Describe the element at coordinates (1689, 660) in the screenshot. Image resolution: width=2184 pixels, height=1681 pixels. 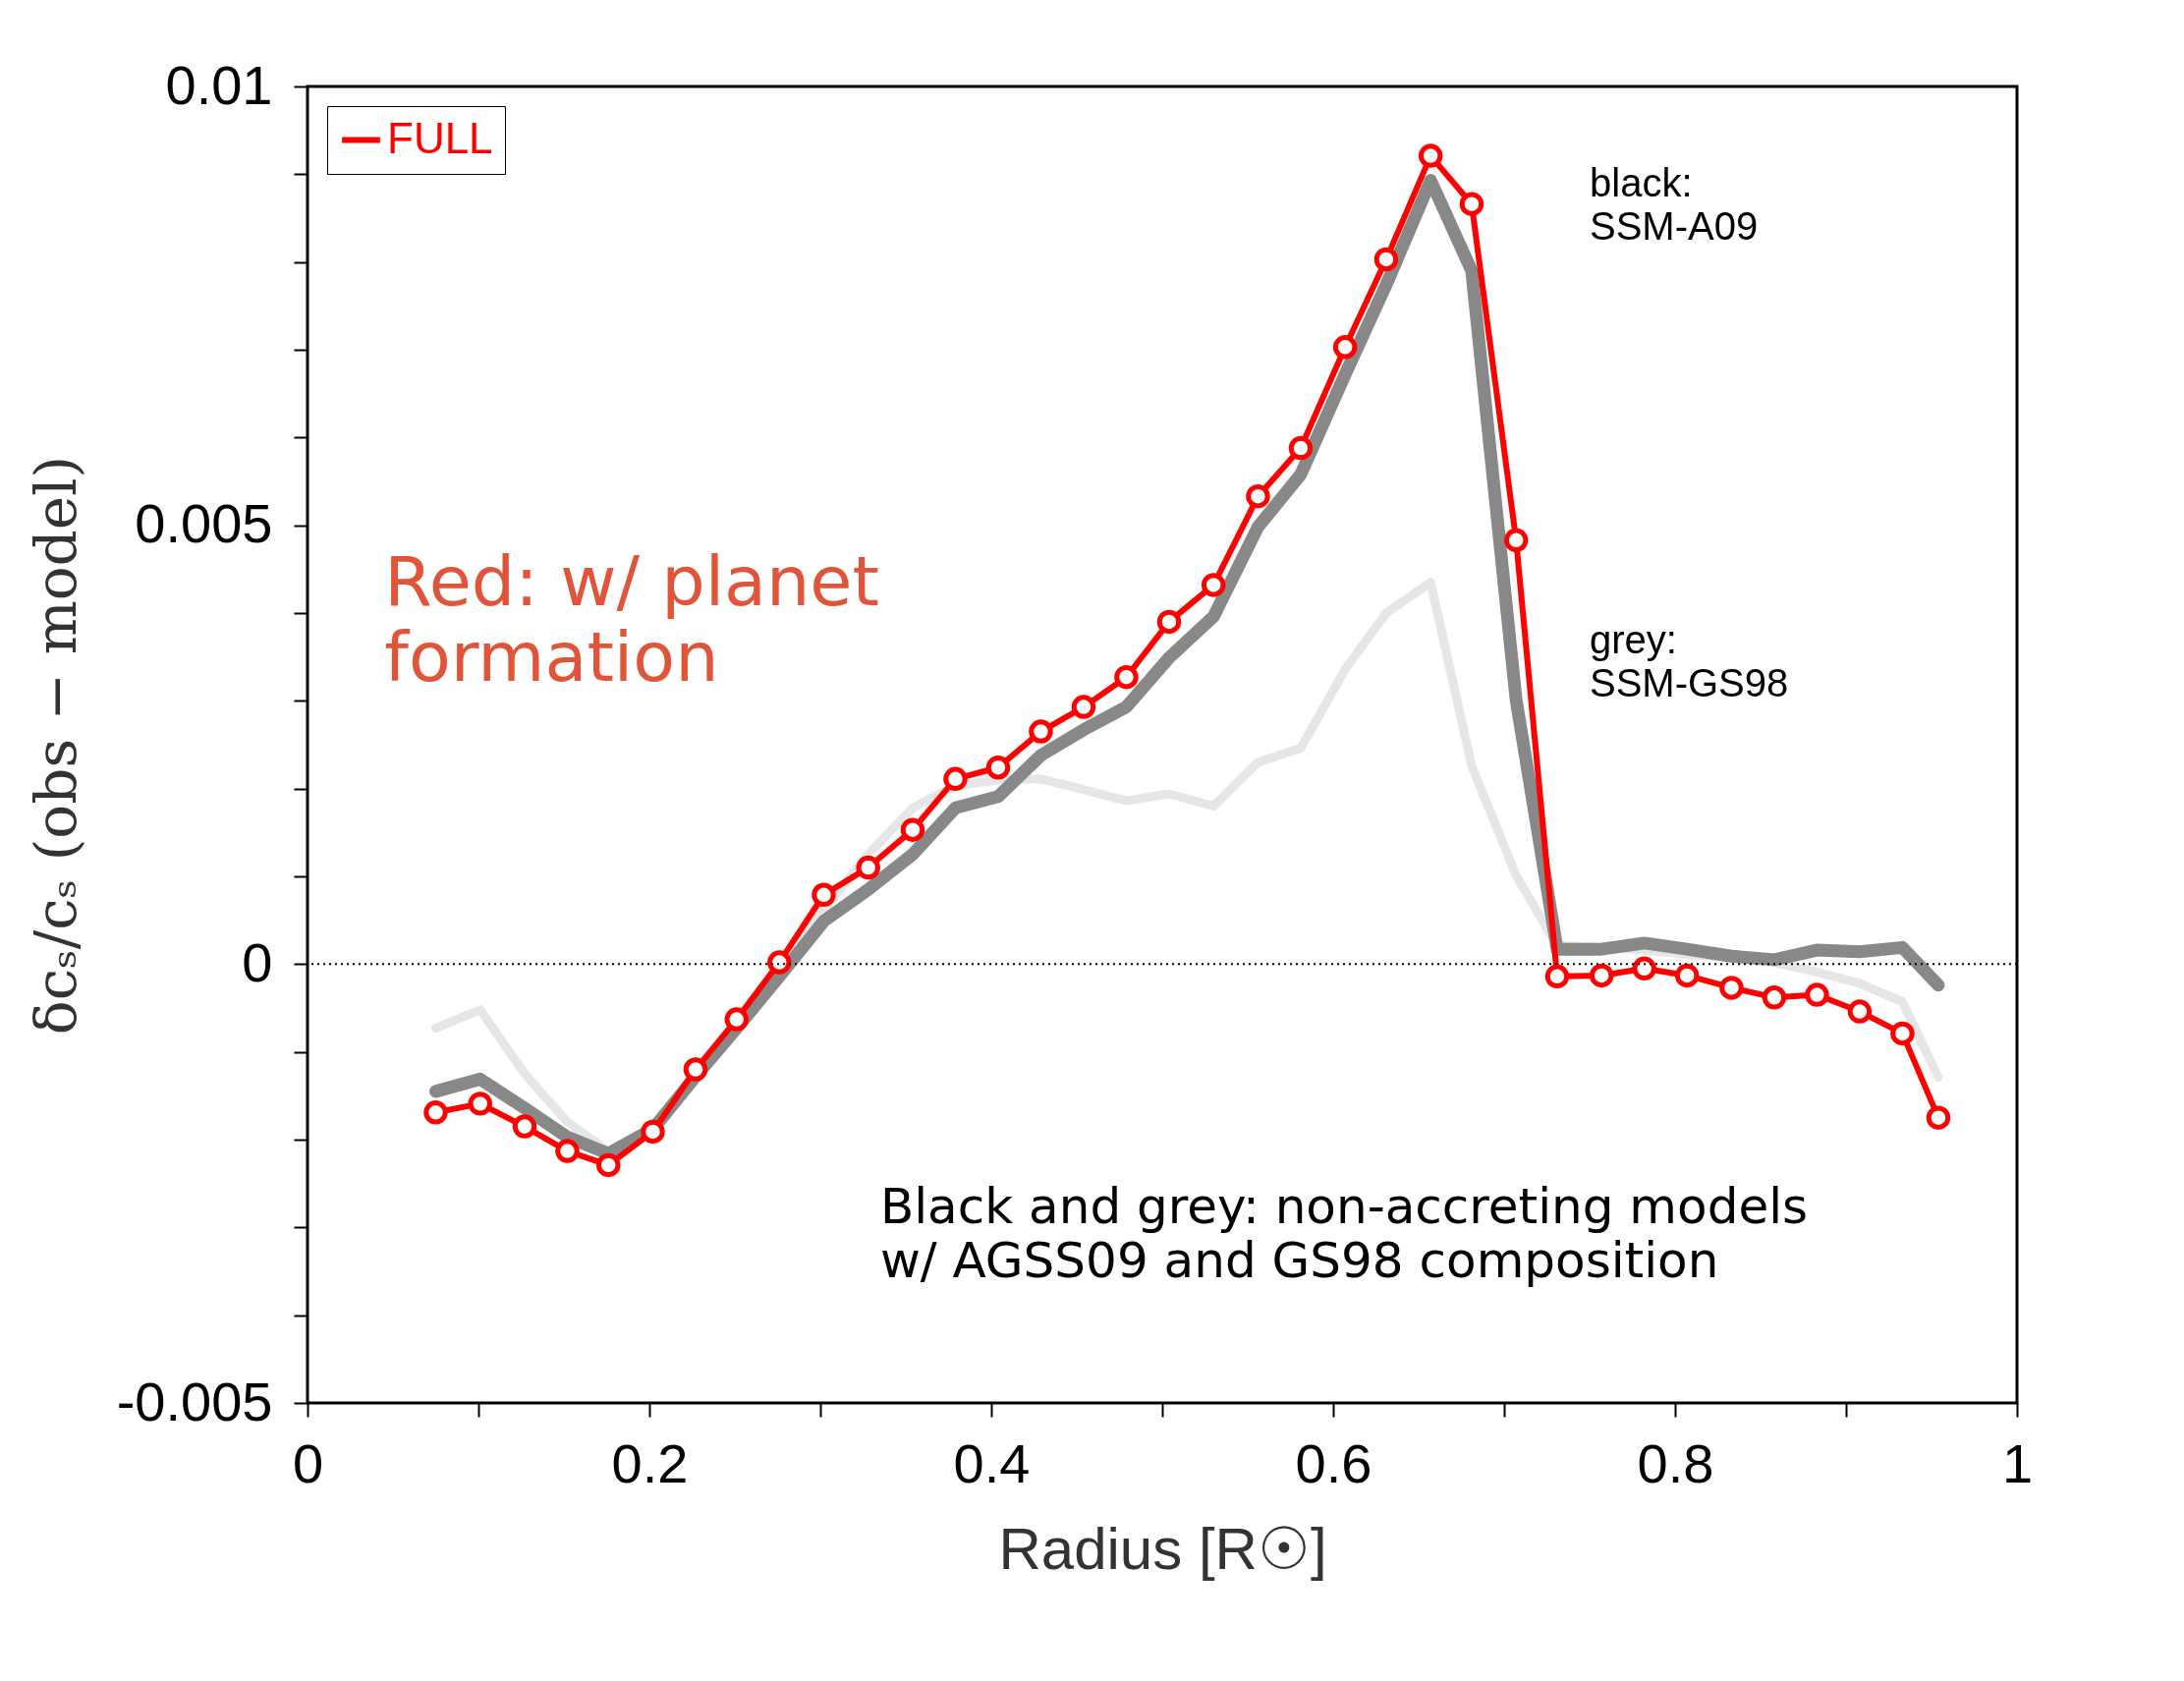
I see `annotation: grey: SSM-GS98` at that location.